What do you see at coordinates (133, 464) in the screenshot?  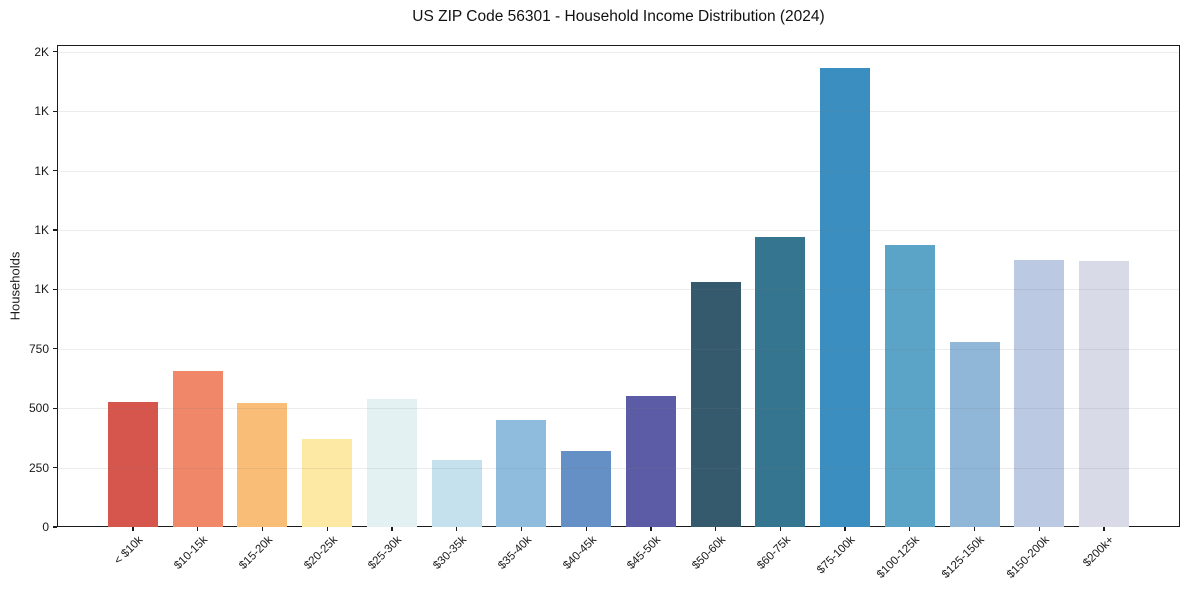 I see `bar-10k` at bounding box center [133, 464].